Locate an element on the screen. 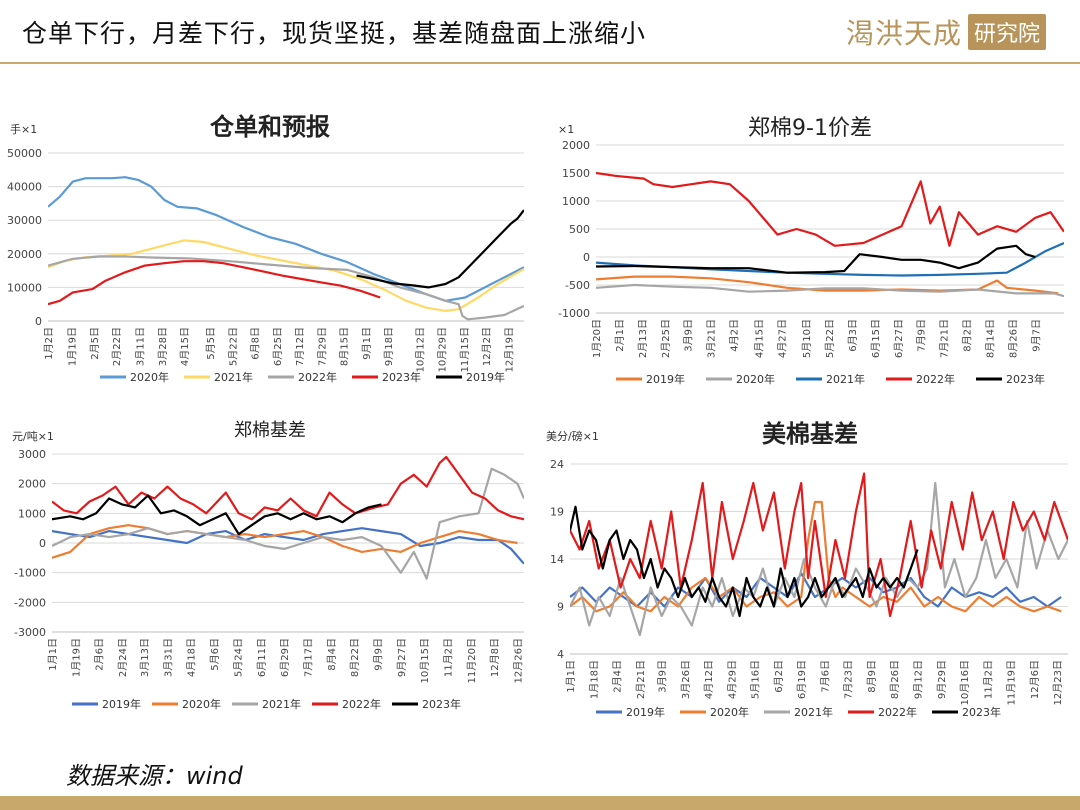 This screenshot has width=1080, height=810. x-tick-label: 2月1日 is located at coordinates (620, 335).